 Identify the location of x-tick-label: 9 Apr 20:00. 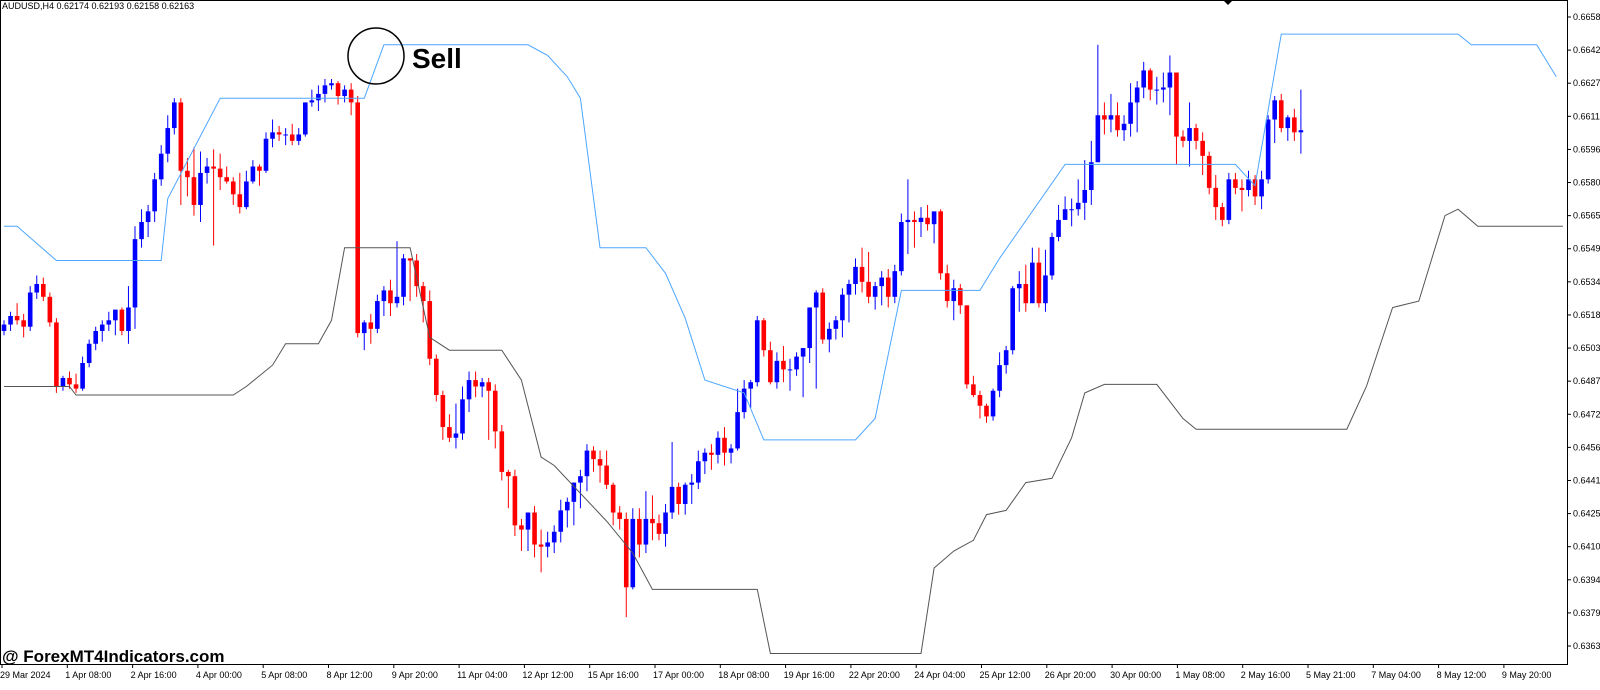
(415, 675).